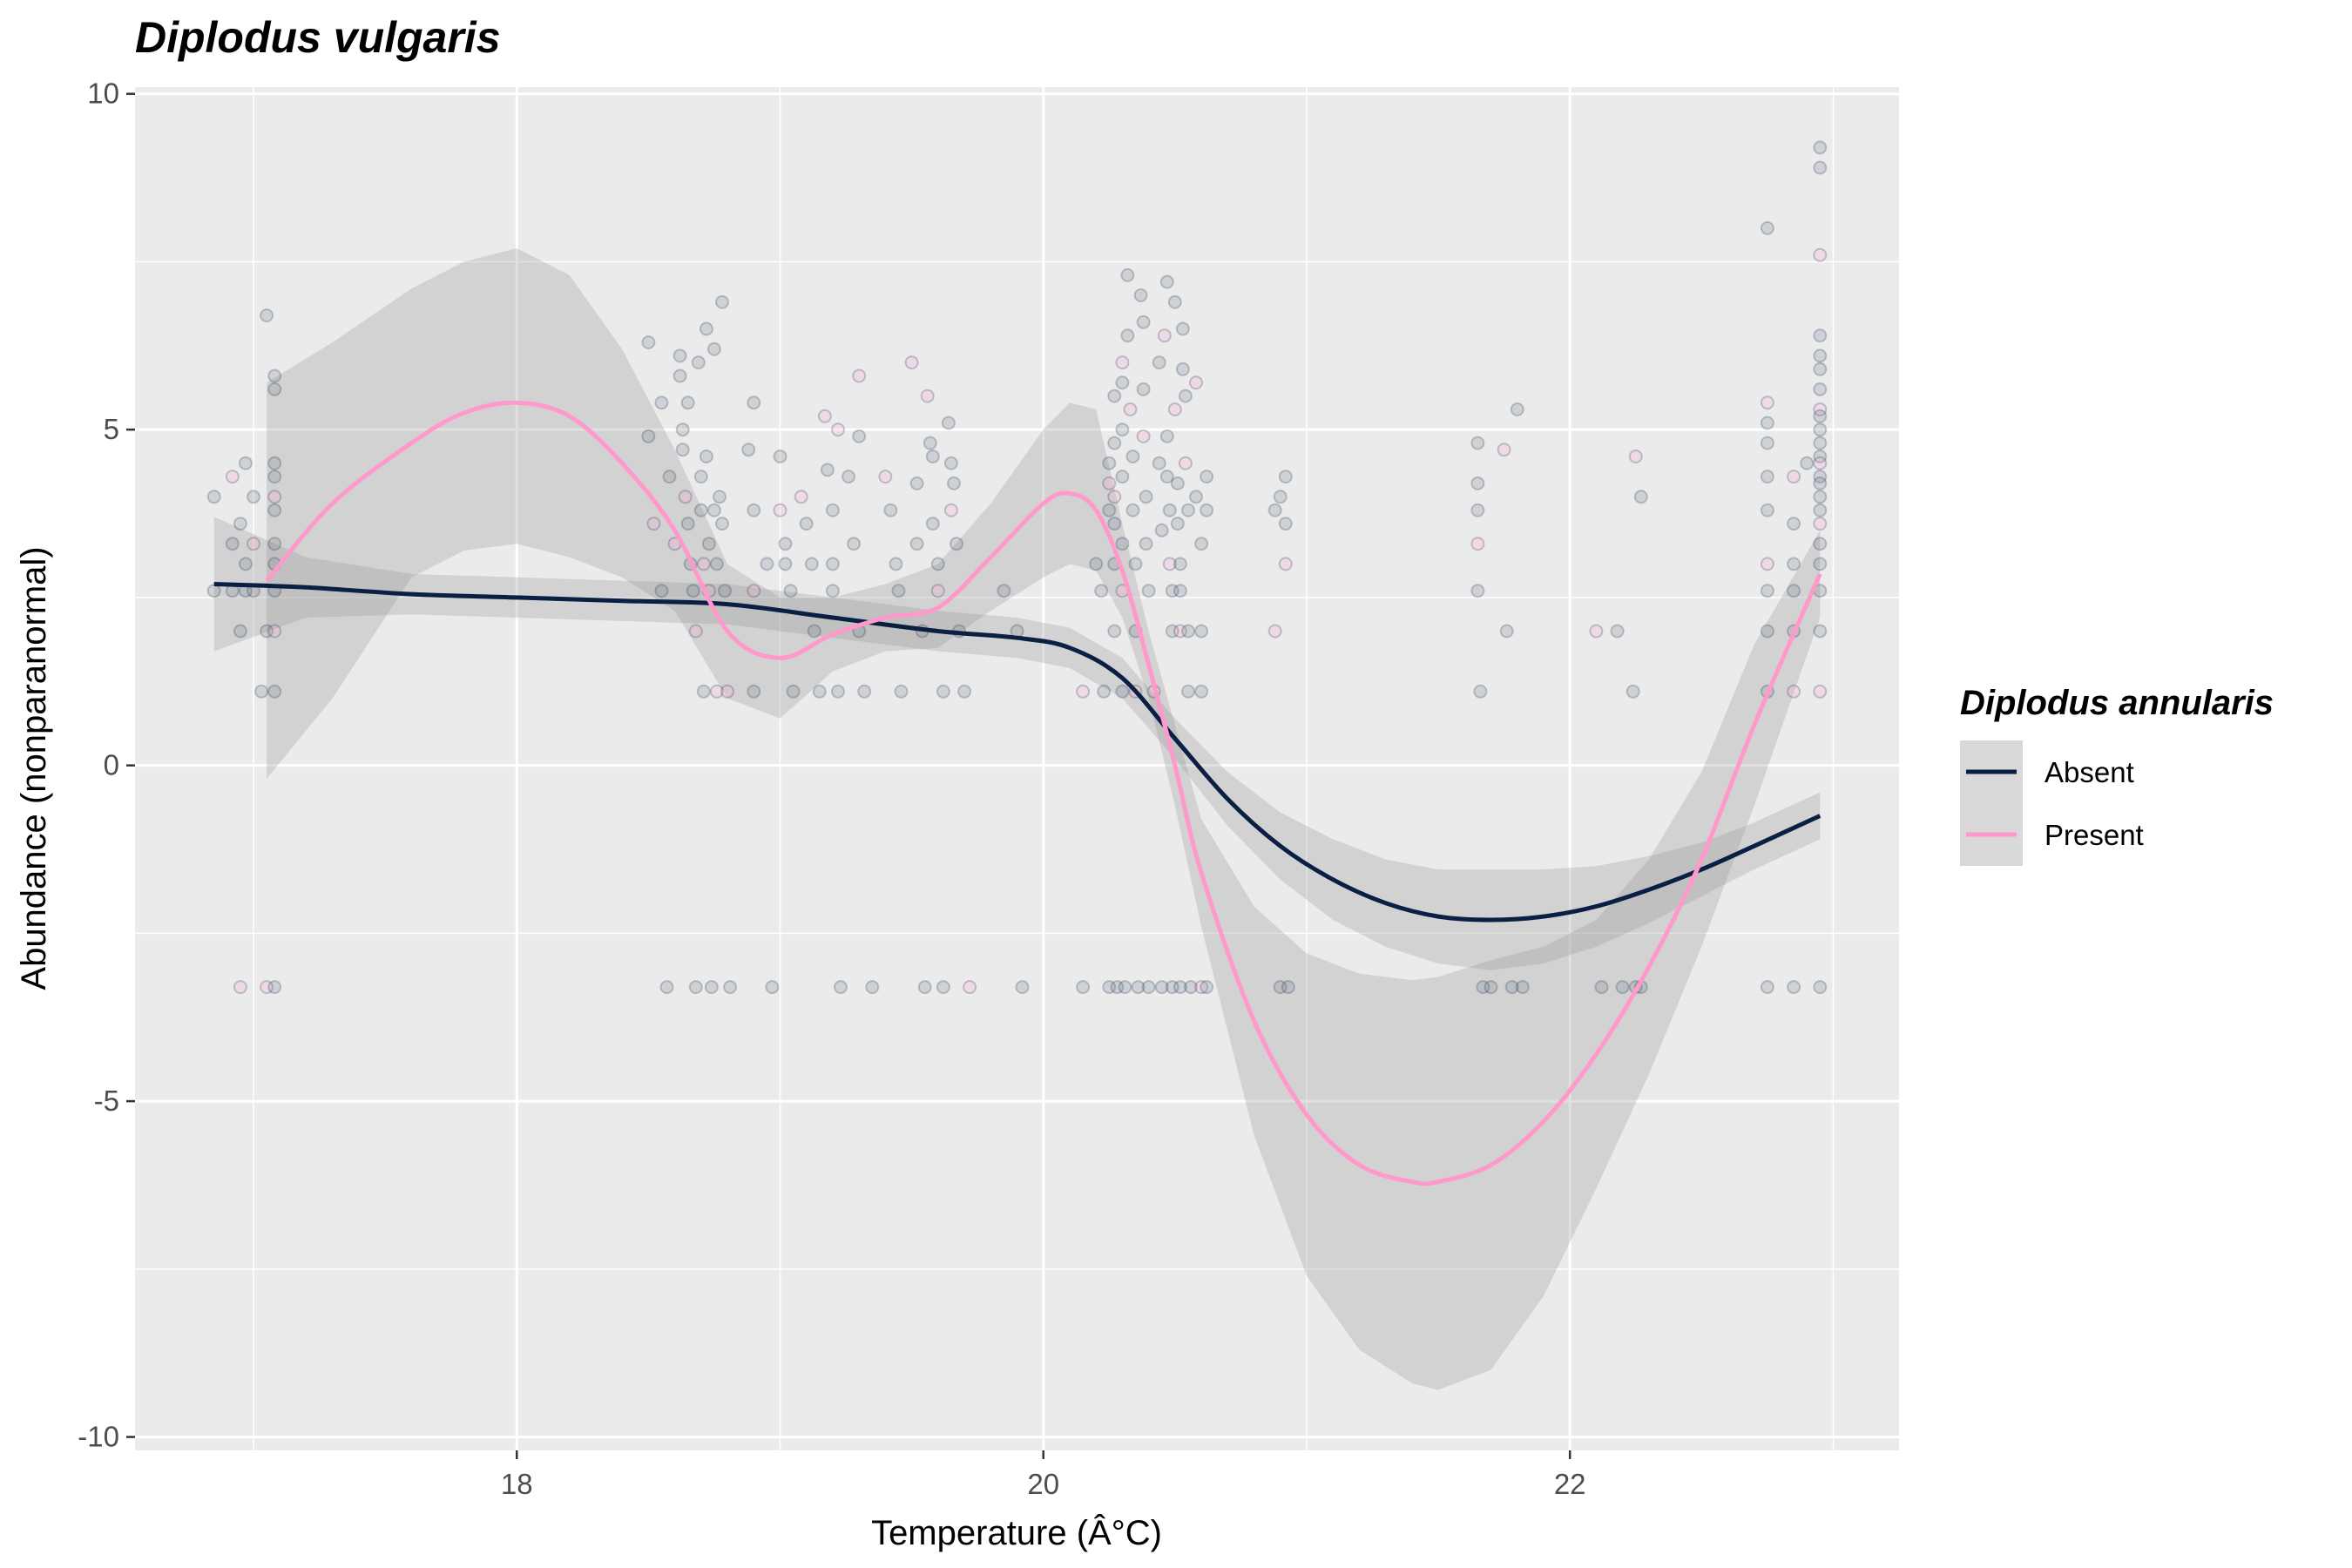 Image resolution: width=2352 pixels, height=1568 pixels. I want to click on x-tick-label: 22, so click(1570, 1484).